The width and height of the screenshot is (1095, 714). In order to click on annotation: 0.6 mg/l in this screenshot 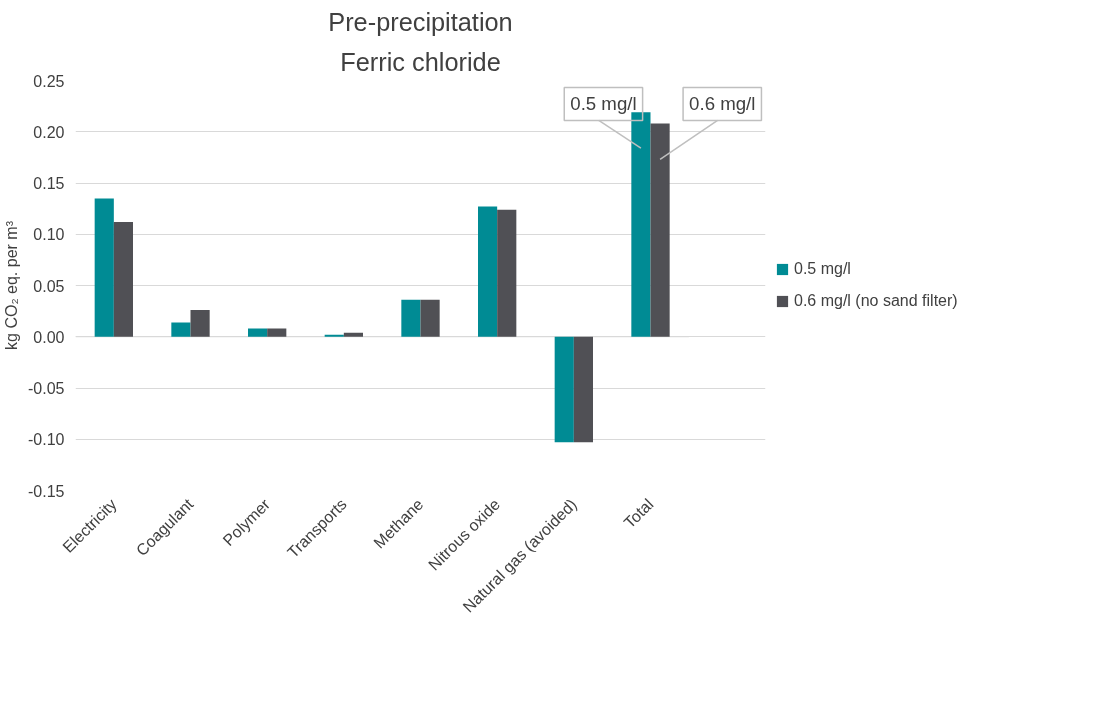, I will do `click(722, 104)`.